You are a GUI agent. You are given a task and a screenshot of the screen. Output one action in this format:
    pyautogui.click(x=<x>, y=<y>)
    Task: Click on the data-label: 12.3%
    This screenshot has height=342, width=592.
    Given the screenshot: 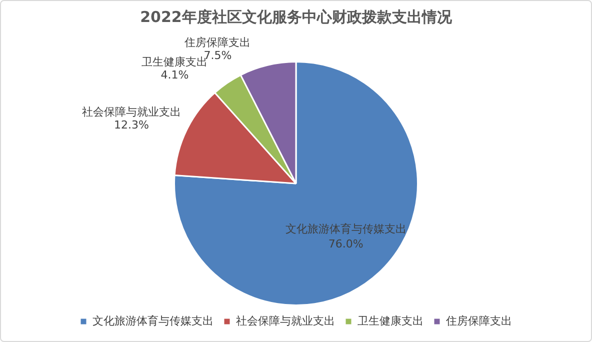 What is the action you would take?
    pyautogui.click(x=131, y=125)
    